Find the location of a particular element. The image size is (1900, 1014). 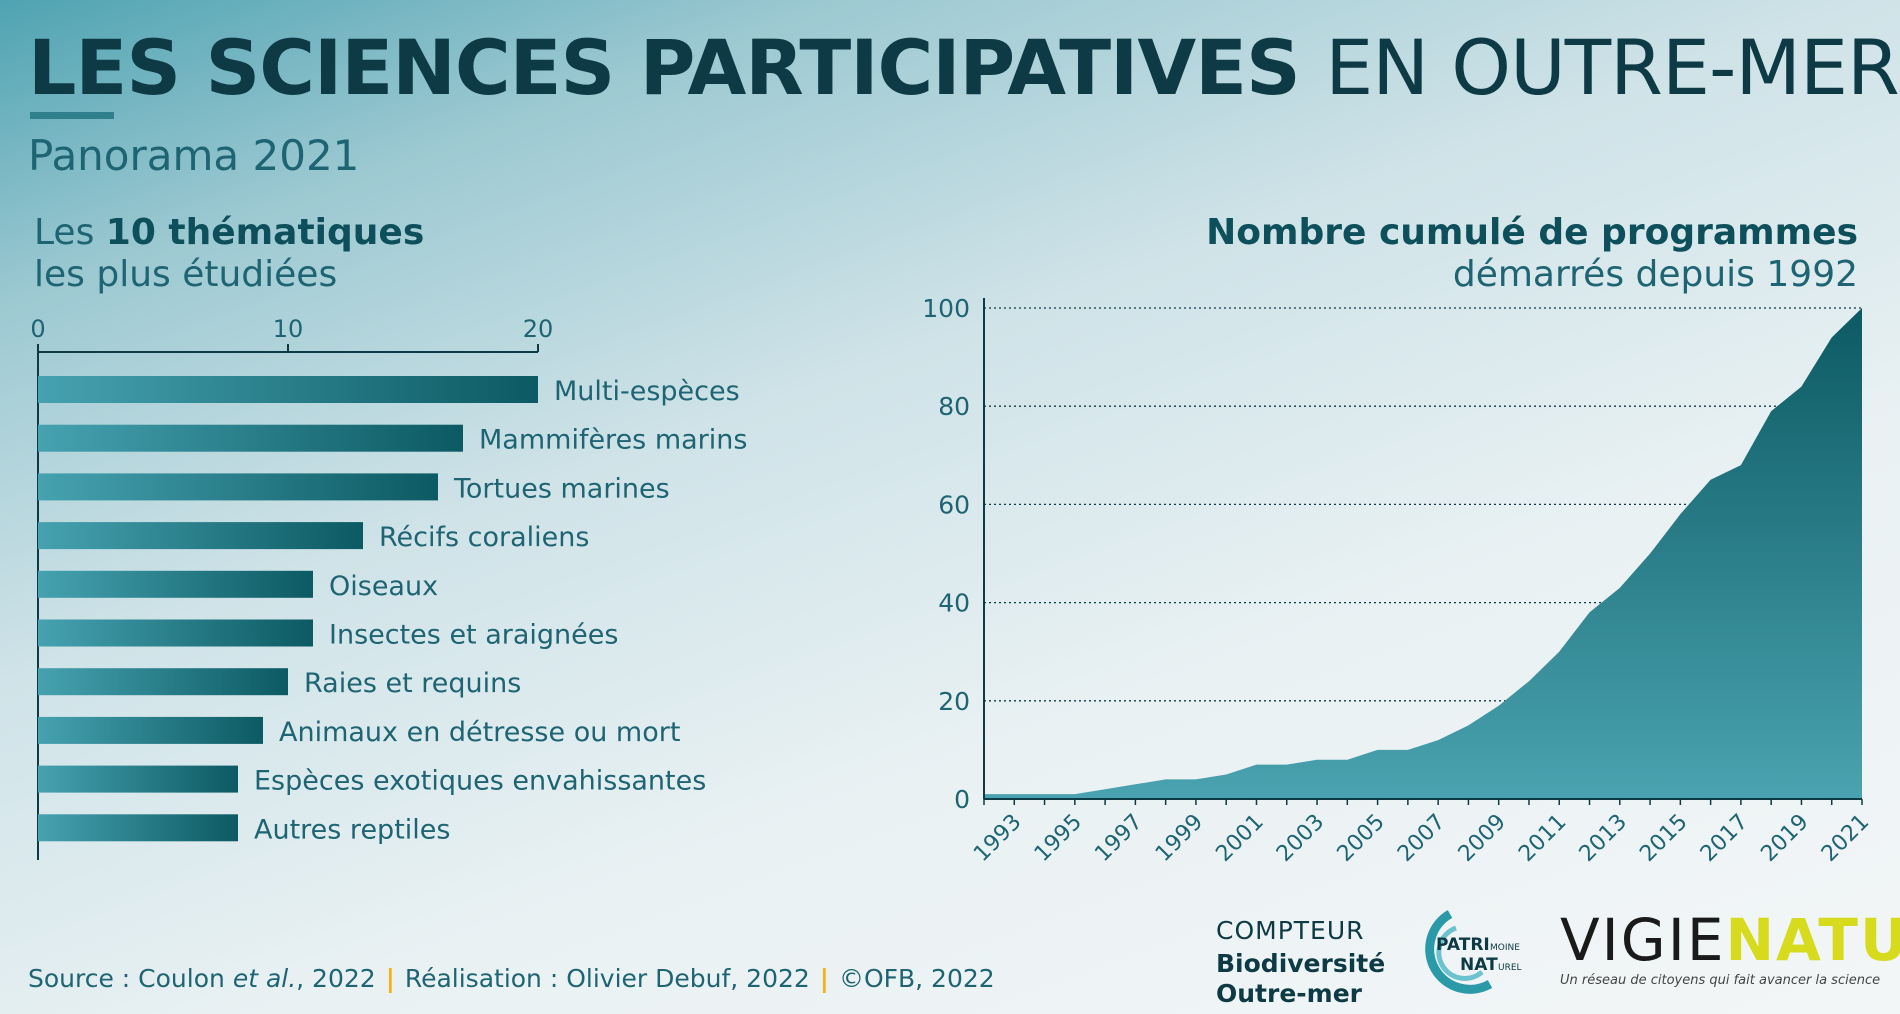

bar-chart-title: Les 10 thématiques les plus étudiées is located at coordinates (229, 254).